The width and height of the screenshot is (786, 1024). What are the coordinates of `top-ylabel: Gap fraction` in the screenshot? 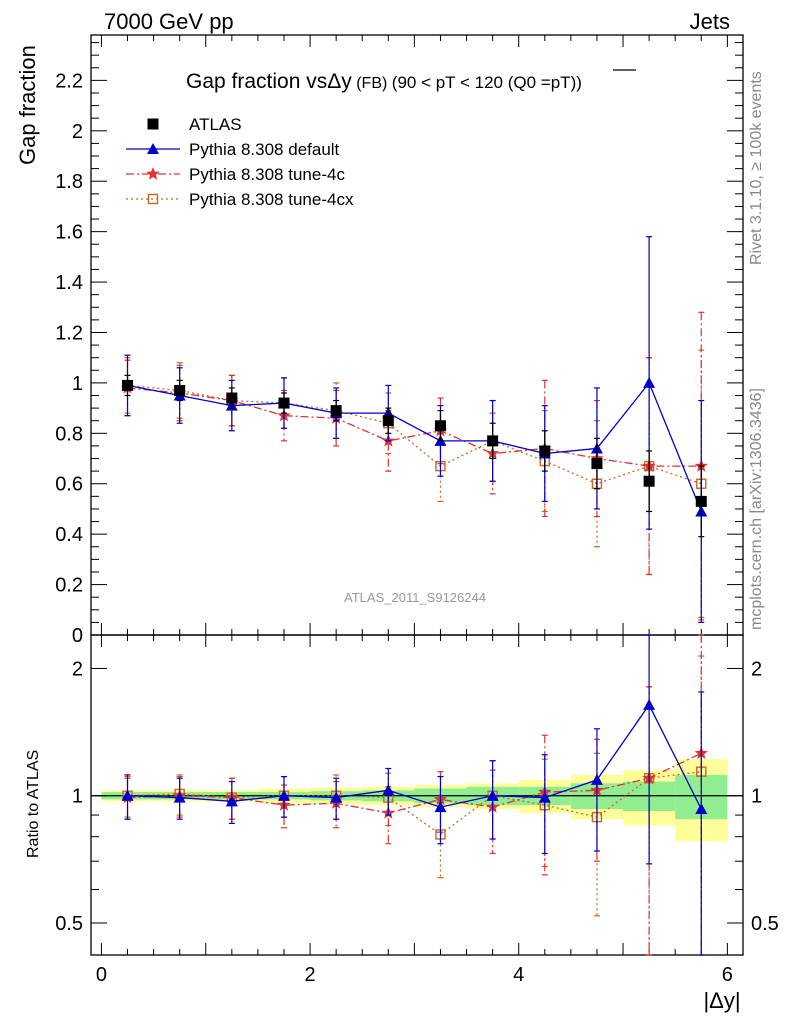 It's located at (27, 105).